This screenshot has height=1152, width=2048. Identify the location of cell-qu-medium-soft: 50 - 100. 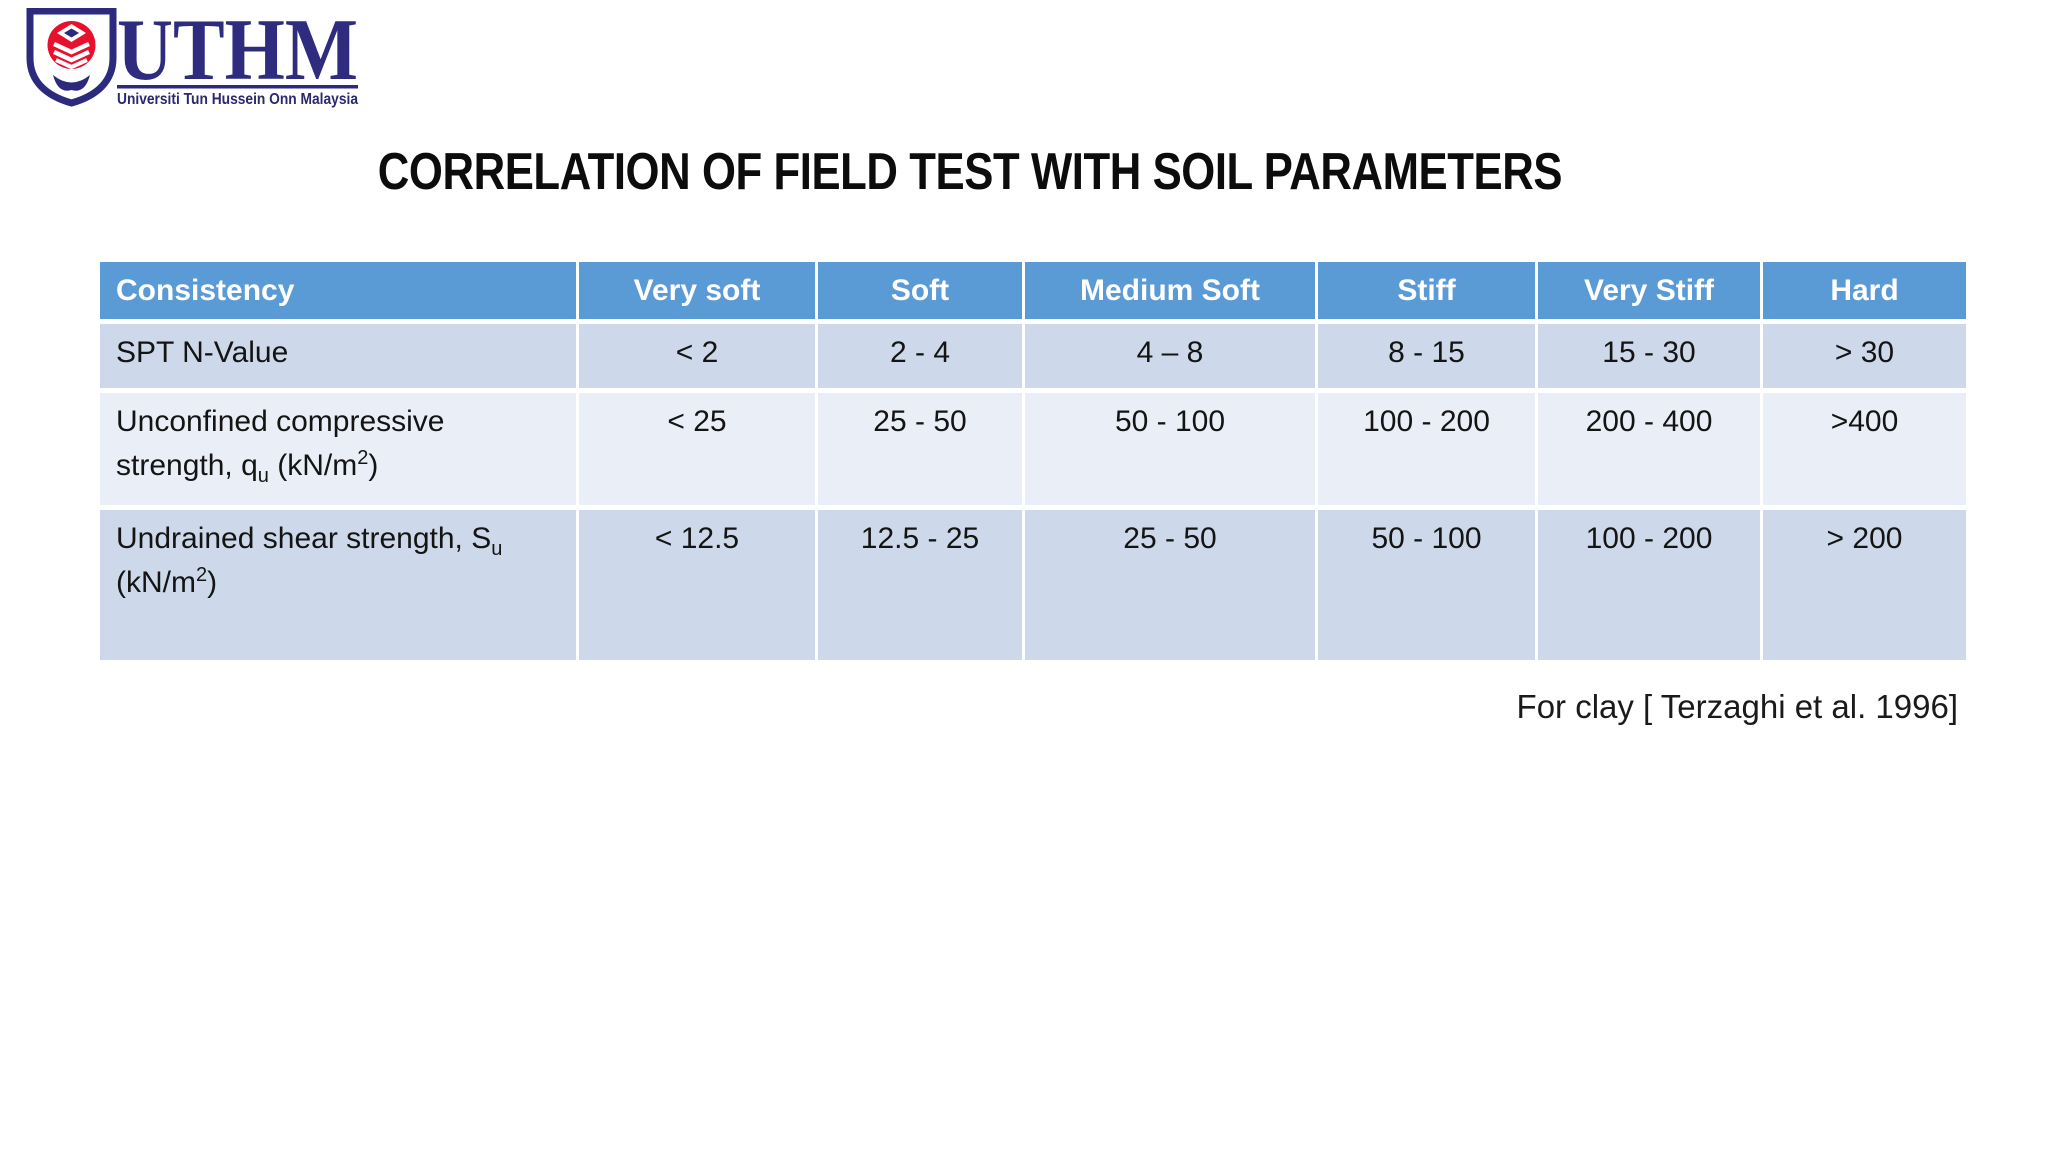
(1170, 449).